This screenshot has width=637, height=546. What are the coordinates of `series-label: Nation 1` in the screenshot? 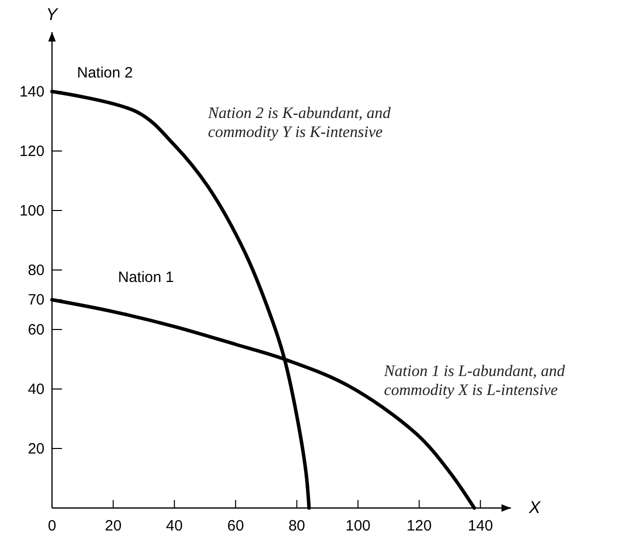 It's located at (146, 277).